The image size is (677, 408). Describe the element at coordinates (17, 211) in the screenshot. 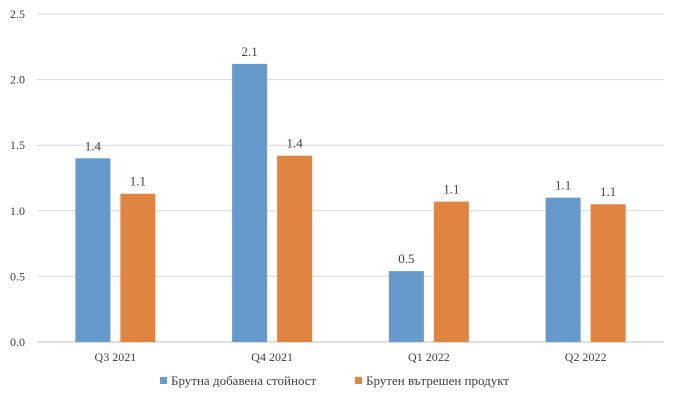

I see `y-tick-label: 1.0` at that location.